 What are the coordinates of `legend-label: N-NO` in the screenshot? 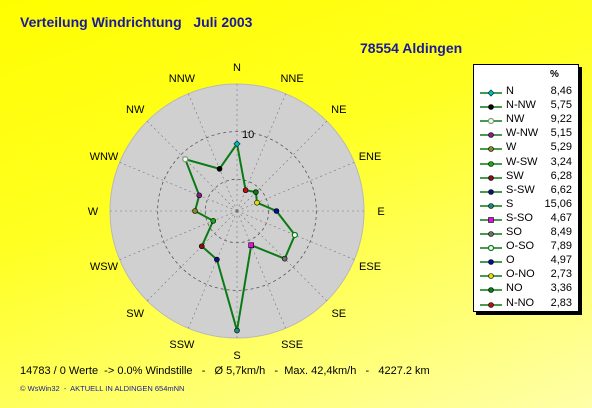 It's located at (520, 302).